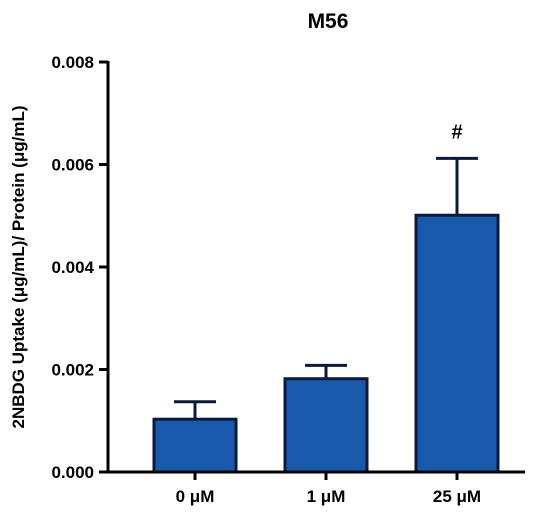  Describe the element at coordinates (72, 370) in the screenshot. I see `y-tick-label-2: 0.002` at that location.